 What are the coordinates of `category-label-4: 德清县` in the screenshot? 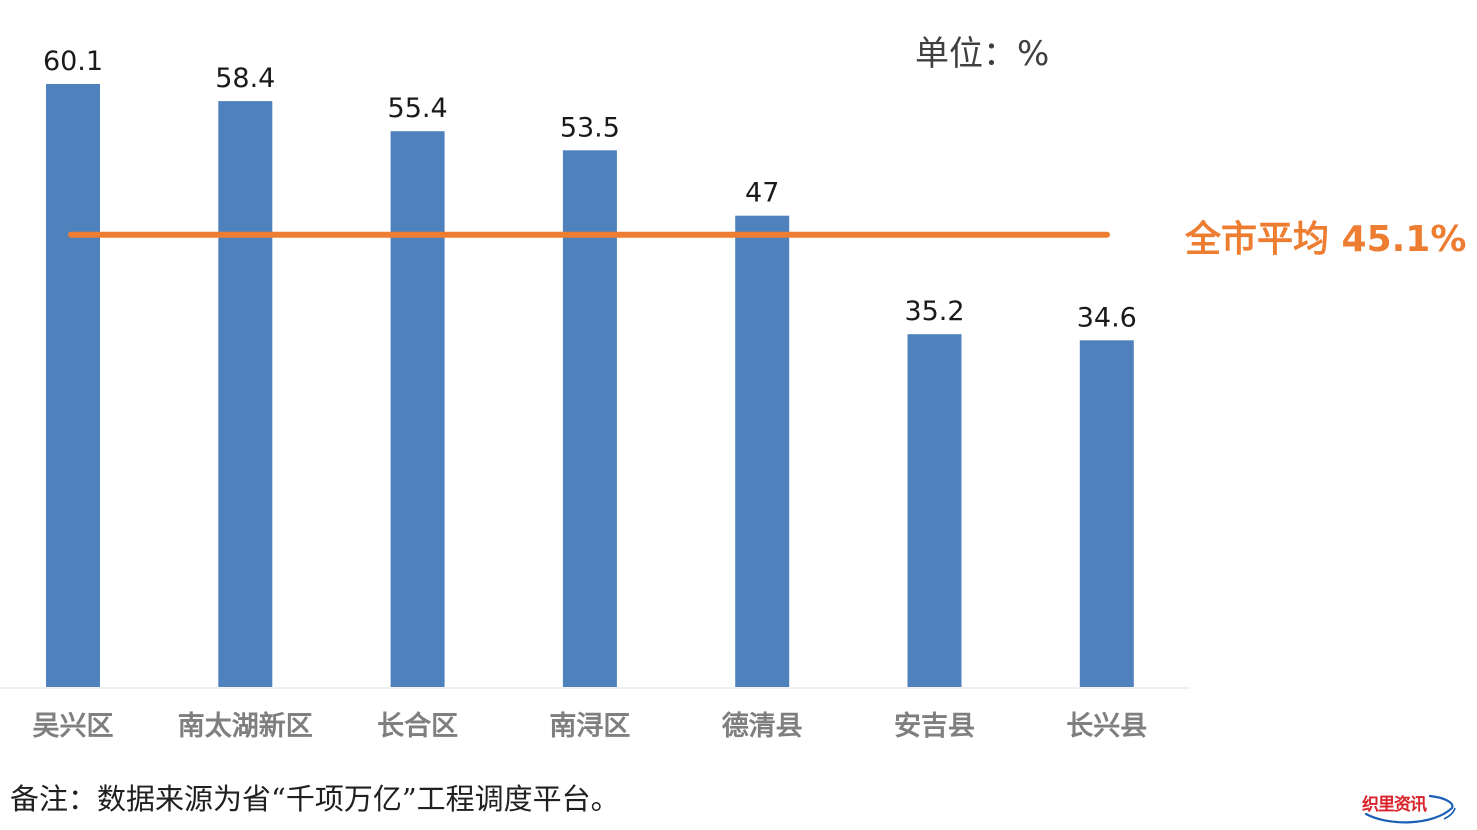 It's located at (762, 726).